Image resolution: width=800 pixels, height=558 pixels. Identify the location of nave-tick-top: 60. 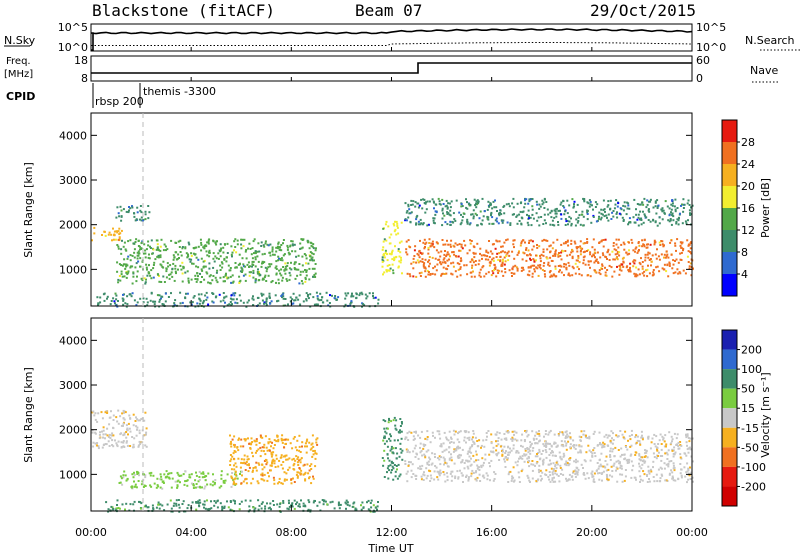
(703, 60).